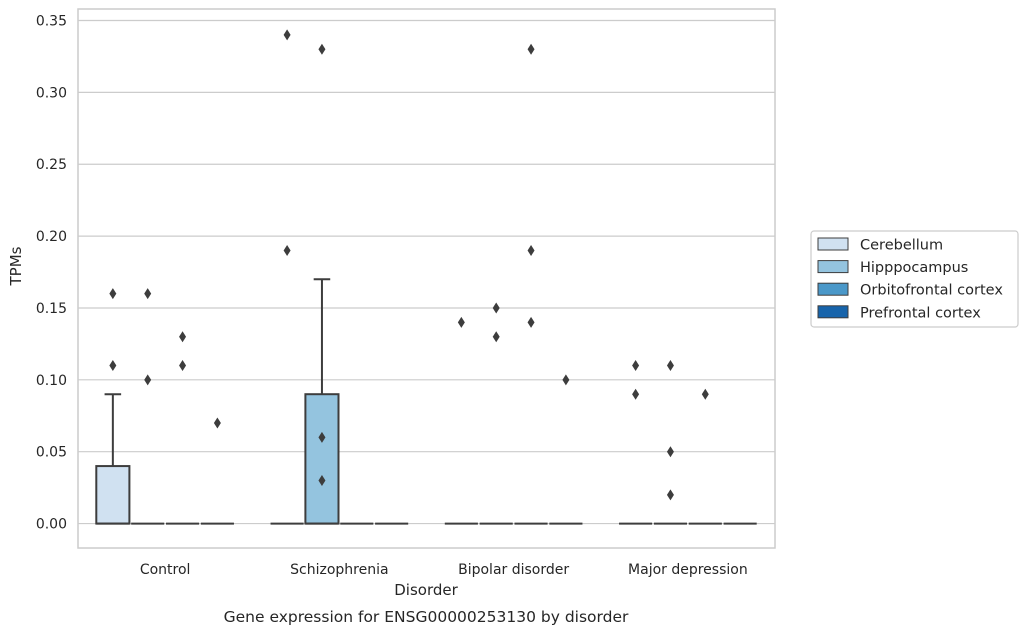  What do you see at coordinates (51, 21) in the screenshot?
I see `y-tick-label: 0.35` at bounding box center [51, 21].